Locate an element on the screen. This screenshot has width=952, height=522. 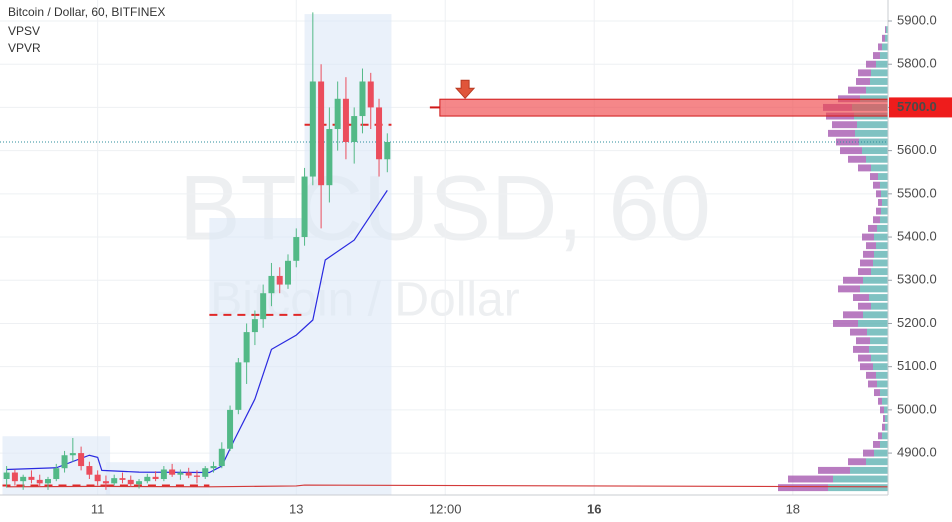
x-tick-label: 12:00 is located at coordinates (445, 508).